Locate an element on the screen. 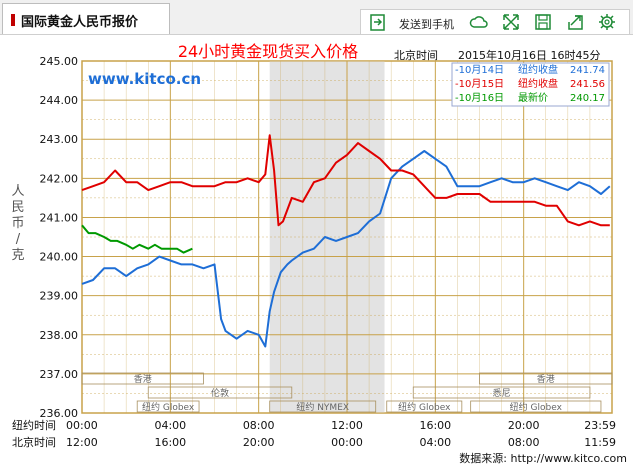 The width and height of the screenshot is (633, 466). legend-box is located at coordinates (530, 84).